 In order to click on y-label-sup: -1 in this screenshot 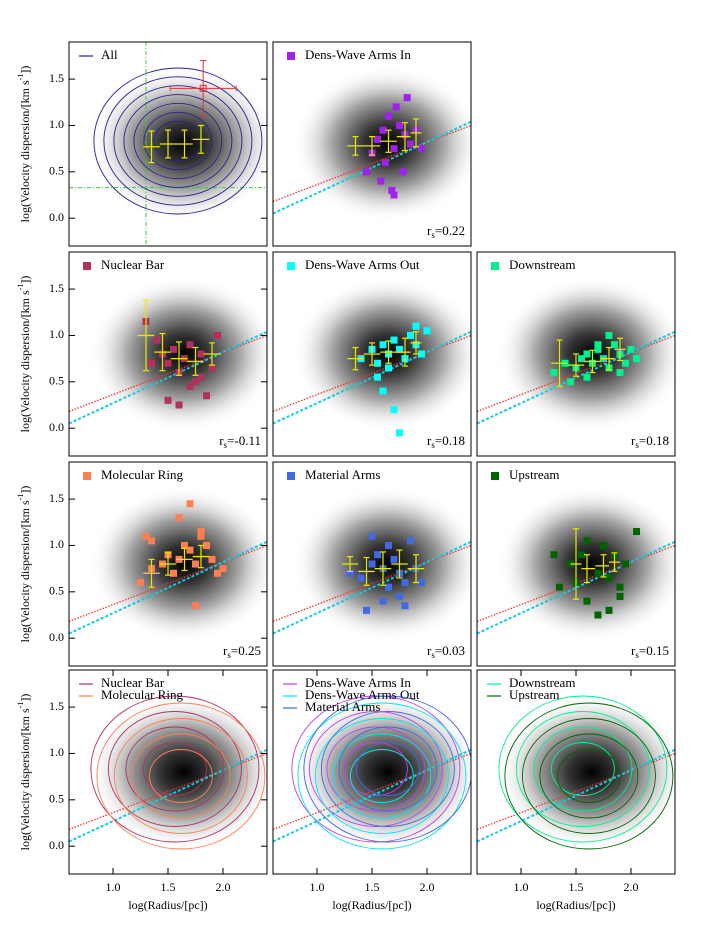, I will do `click(20, 497)`.